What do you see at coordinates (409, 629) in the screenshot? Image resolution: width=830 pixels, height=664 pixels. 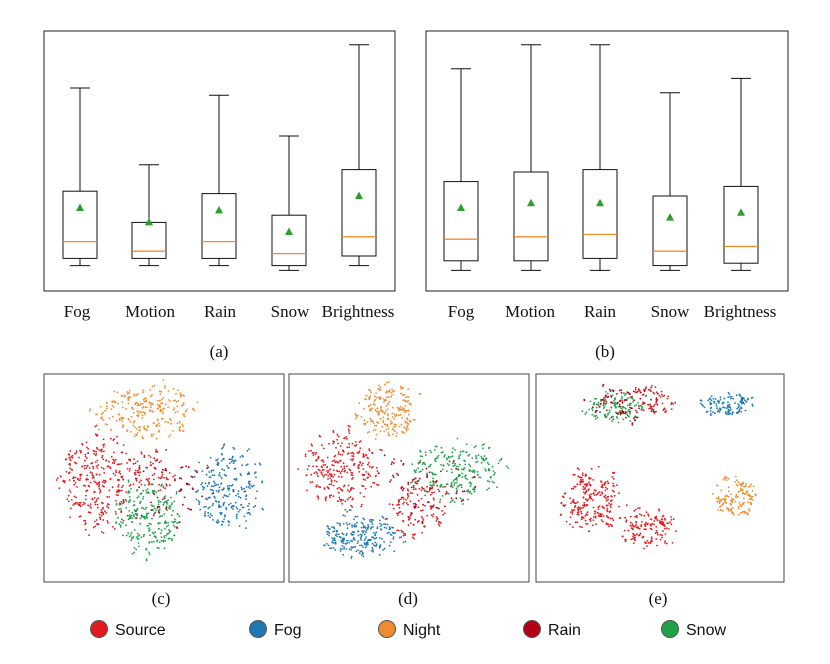 I see `legend-item-night: Night` at bounding box center [409, 629].